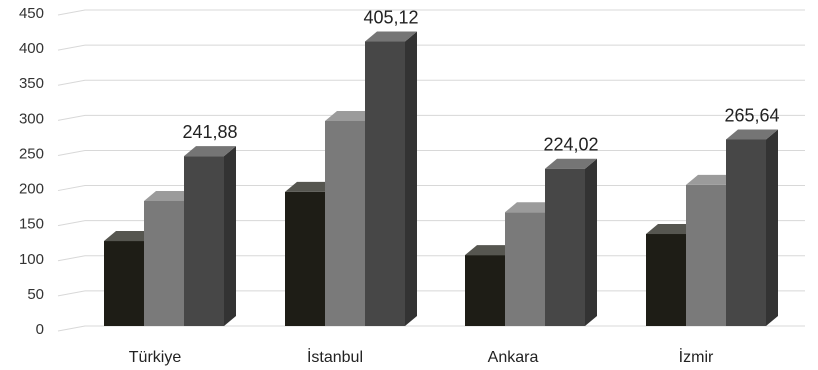 The height and width of the screenshot is (370, 818). I want to click on y-axis-ticks: 0 50 100 150 200 250 300 350 400 450, so click(31, 171).